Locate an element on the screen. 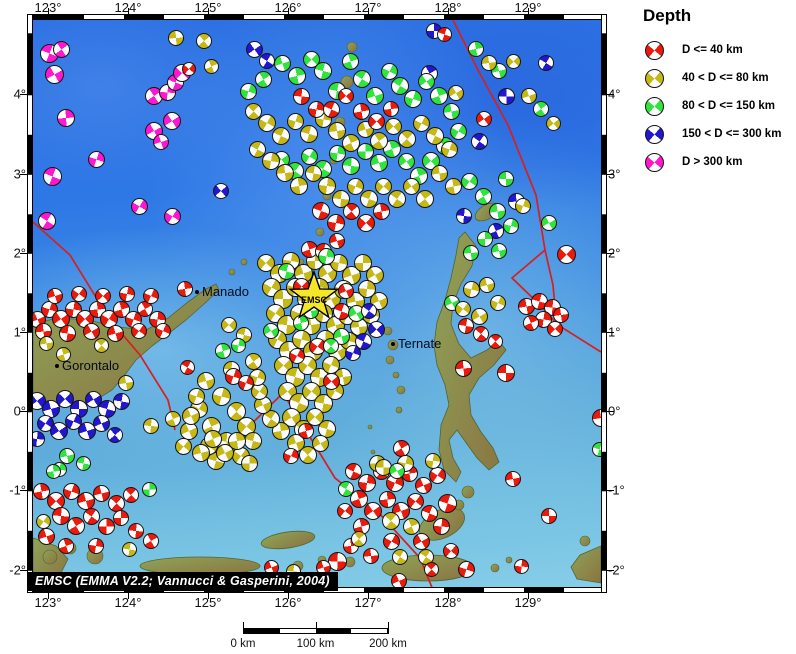 The width and height of the screenshot is (796, 654). axis-label-top: 127° is located at coordinates (368, 7).